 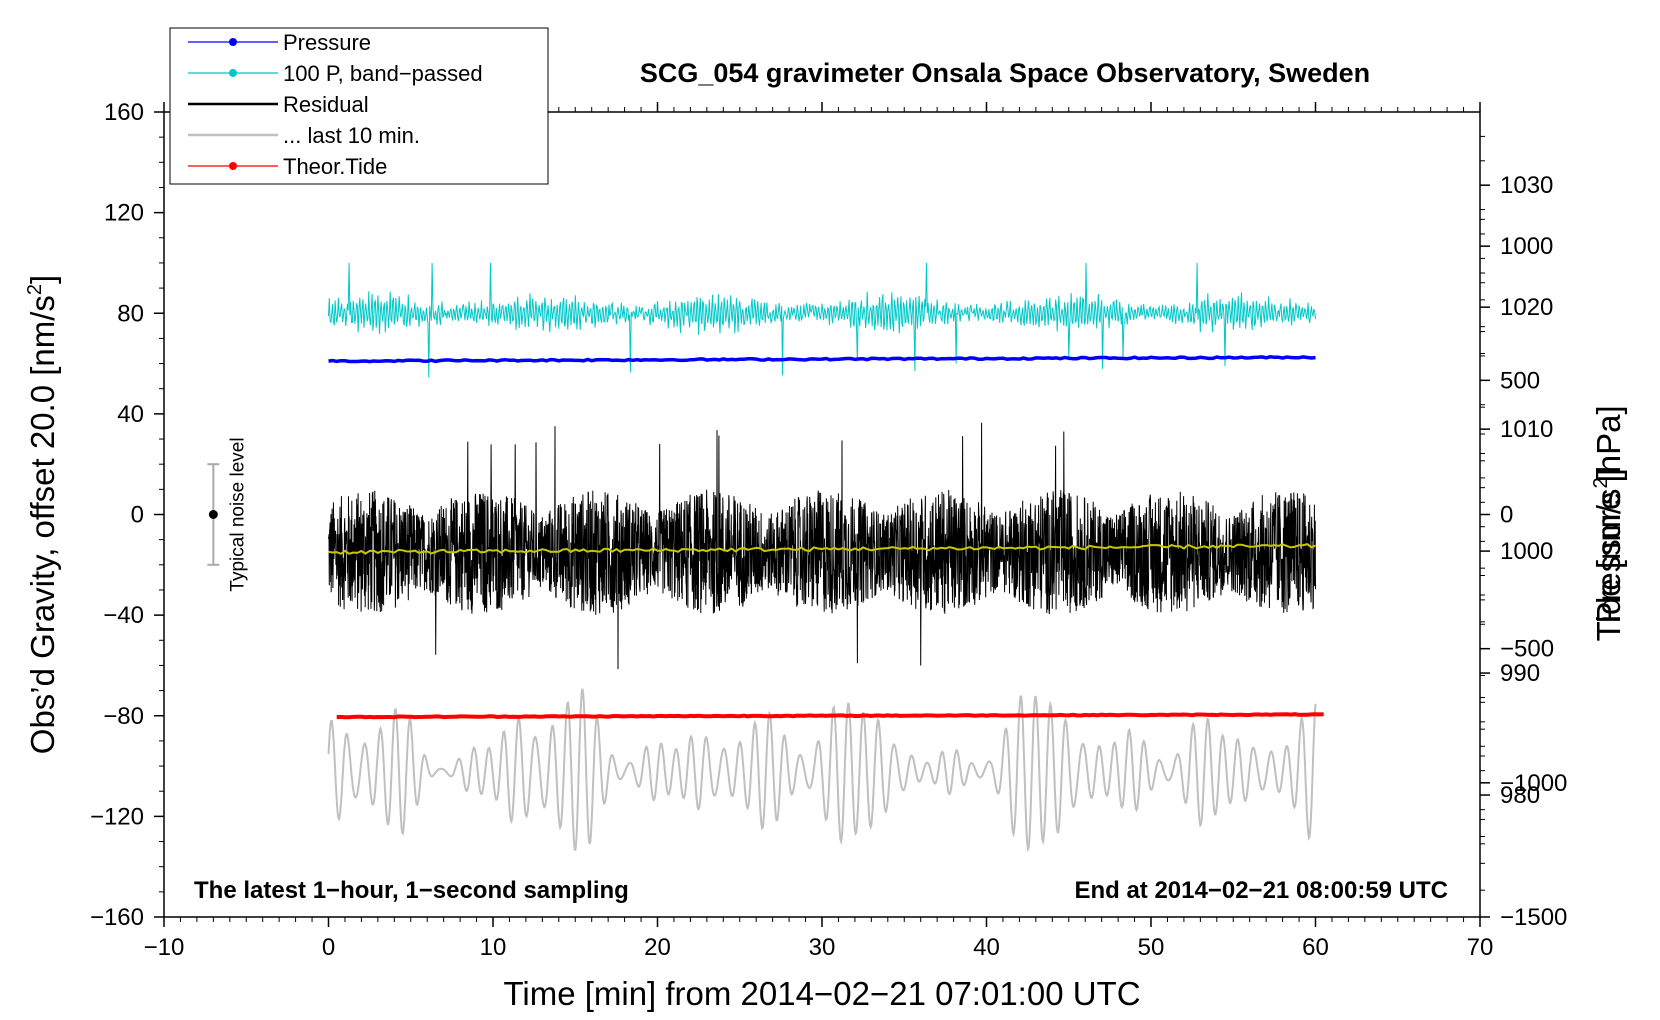 I want to click on y-tick-label: −80, so click(x=123, y=716).